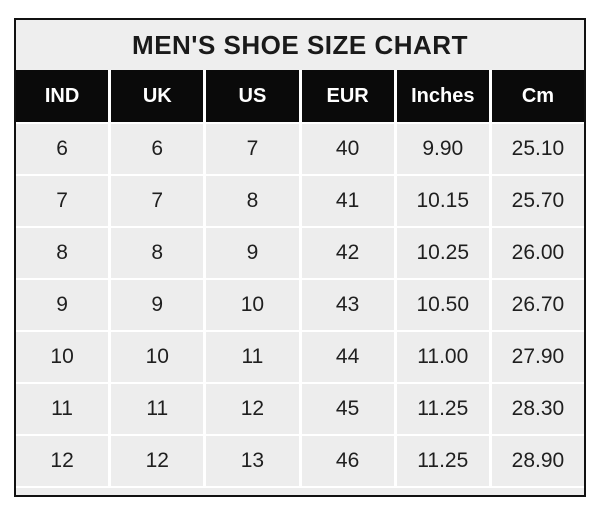 This screenshot has height=521, width=605. What do you see at coordinates (442, 253) in the screenshot?
I see `table-cell: 10.25` at bounding box center [442, 253].